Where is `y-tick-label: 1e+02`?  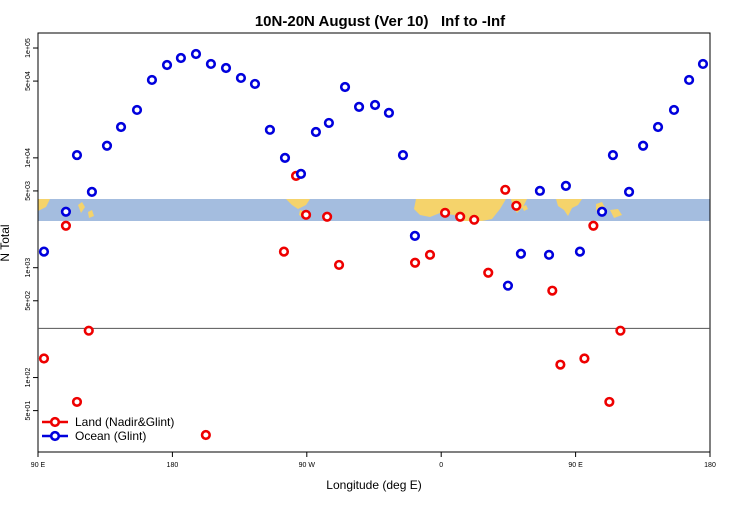 y-tick-label: 1e+02 is located at coordinates (28, 378).